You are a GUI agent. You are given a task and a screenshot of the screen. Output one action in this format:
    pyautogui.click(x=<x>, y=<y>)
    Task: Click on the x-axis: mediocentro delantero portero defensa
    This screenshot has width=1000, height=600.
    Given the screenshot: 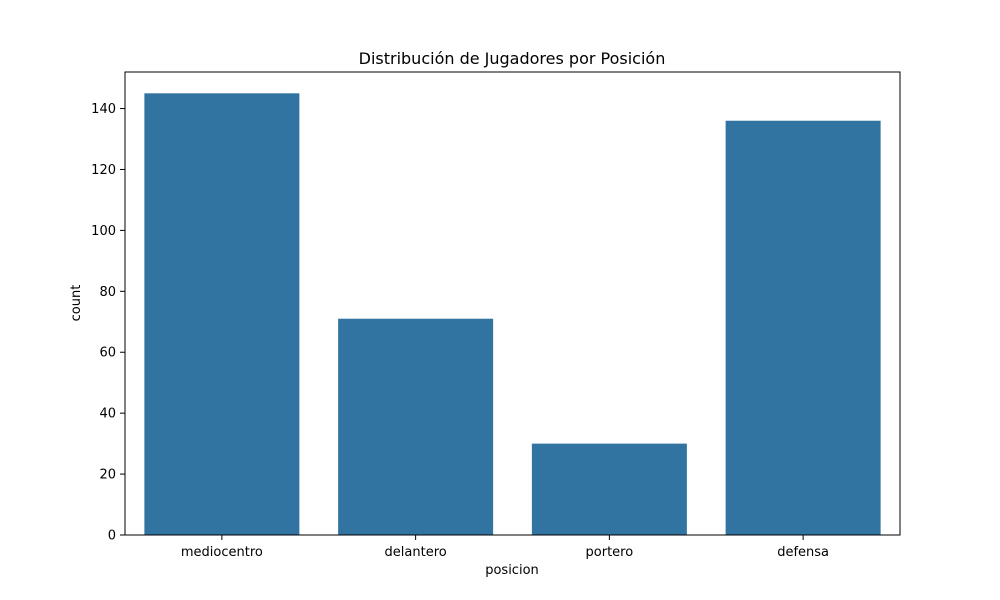 What is the action you would take?
    pyautogui.click(x=505, y=547)
    